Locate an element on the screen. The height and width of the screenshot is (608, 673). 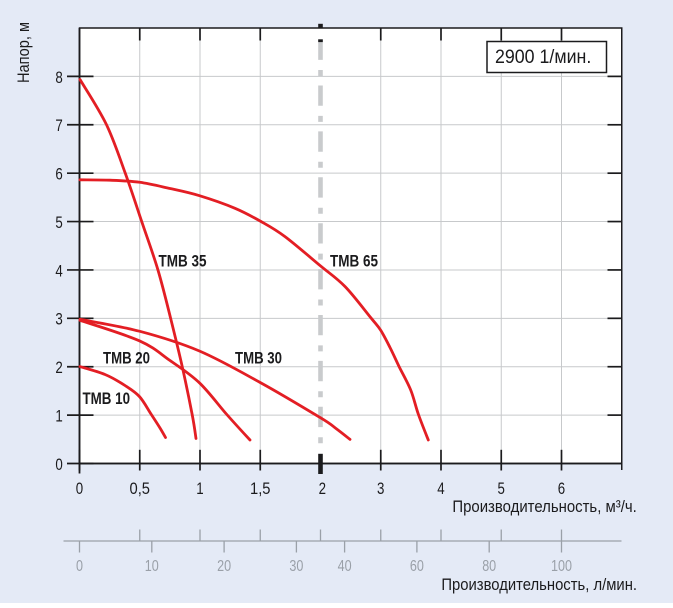
svg-text: 1,5 is located at coordinates (260, 489).